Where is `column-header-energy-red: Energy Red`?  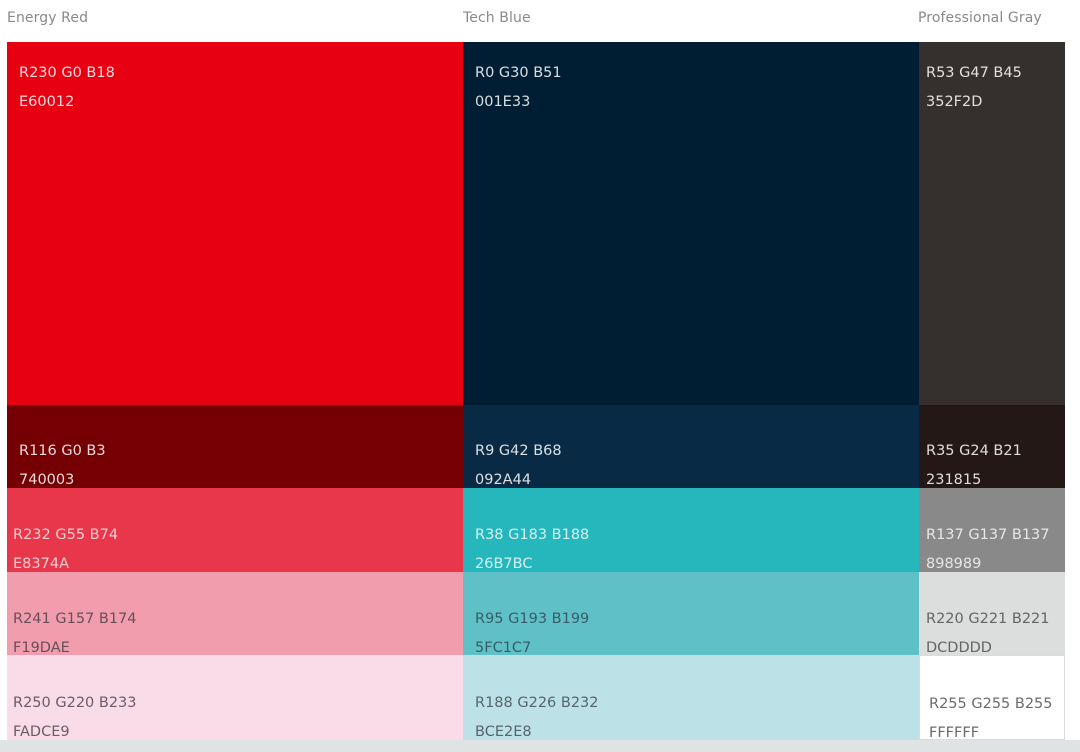
column-header-energy-red: Energy Red is located at coordinates (48, 18).